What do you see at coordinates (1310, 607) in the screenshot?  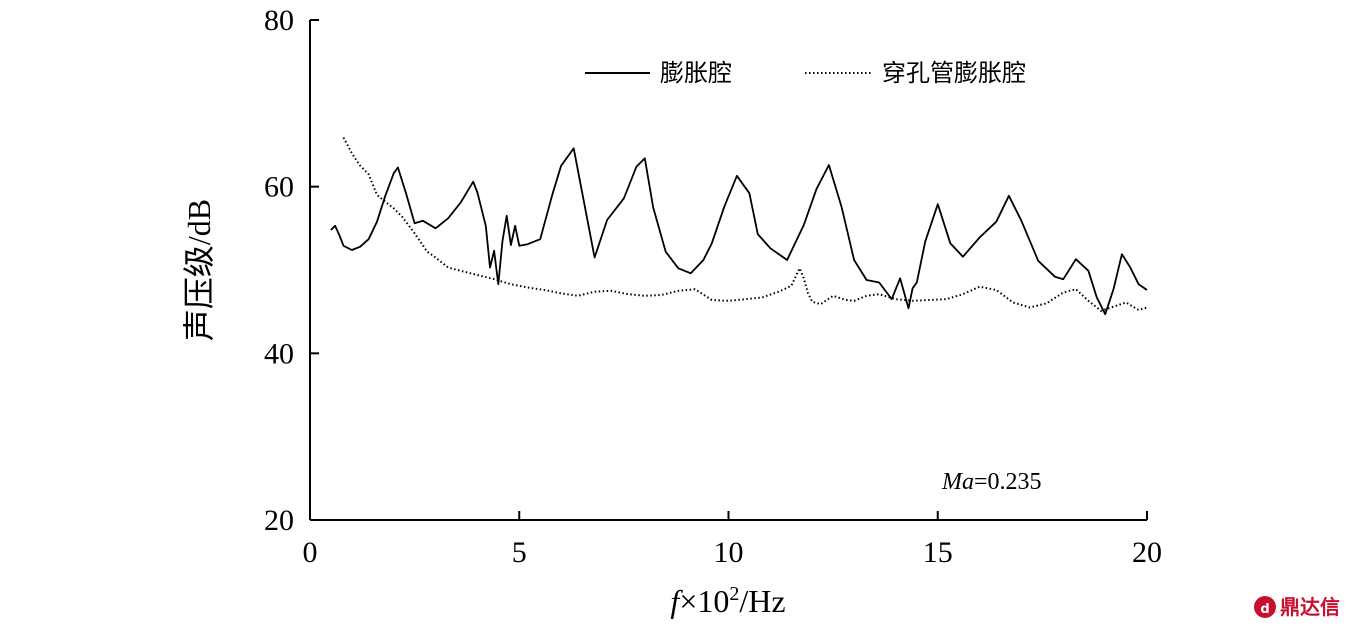 I see `watermark-text: 鼎达信` at bounding box center [1310, 607].